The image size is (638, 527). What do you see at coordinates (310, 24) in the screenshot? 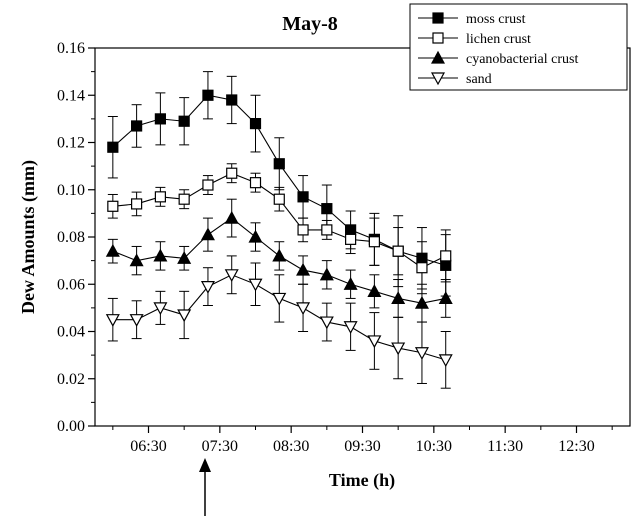
I see `chart-title: May-8` at bounding box center [310, 24].